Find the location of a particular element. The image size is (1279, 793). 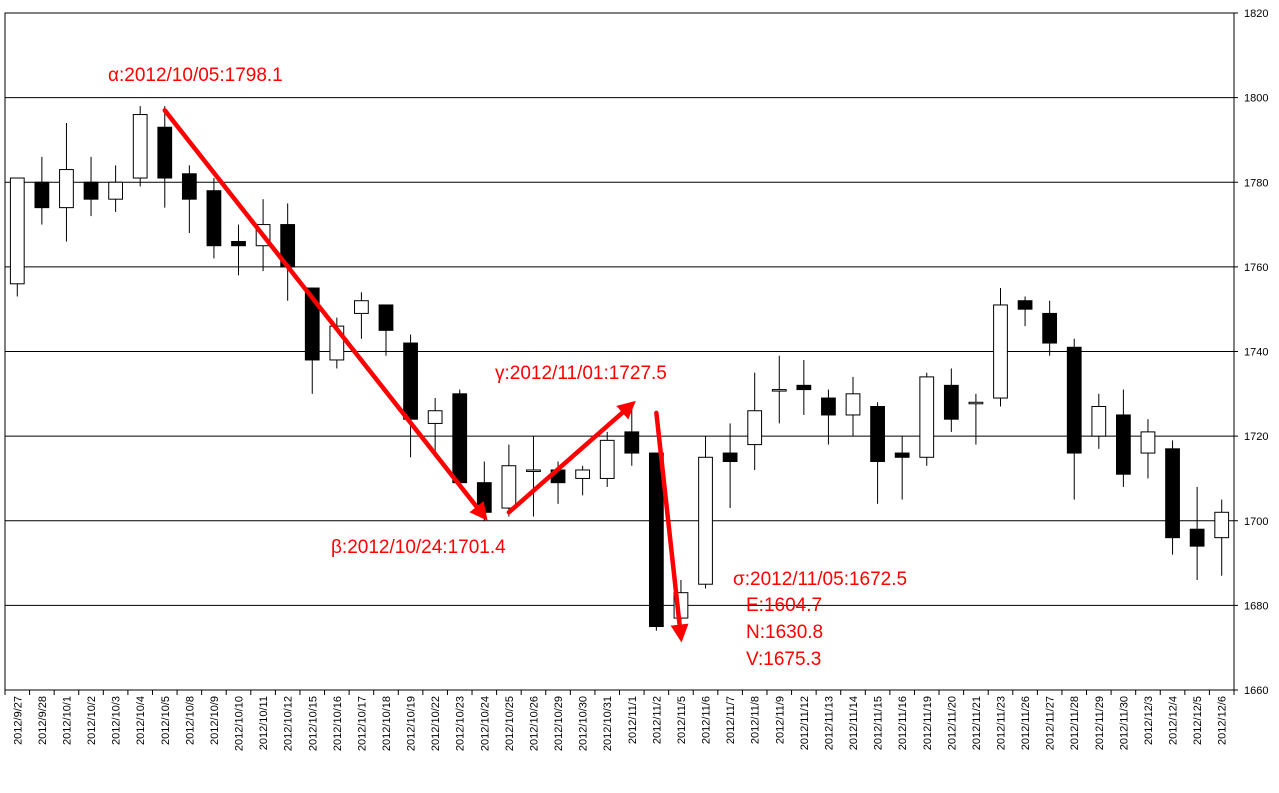

annotation-sigma: σ:2012/11/05:1672.5 is located at coordinates (820, 579).